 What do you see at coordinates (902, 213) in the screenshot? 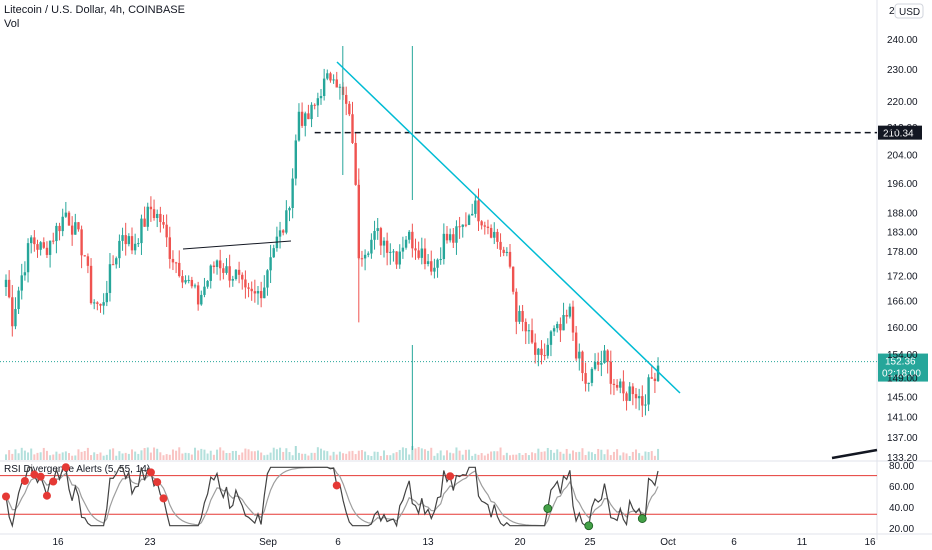
I see `price-tick-label: 188.00` at bounding box center [902, 213].